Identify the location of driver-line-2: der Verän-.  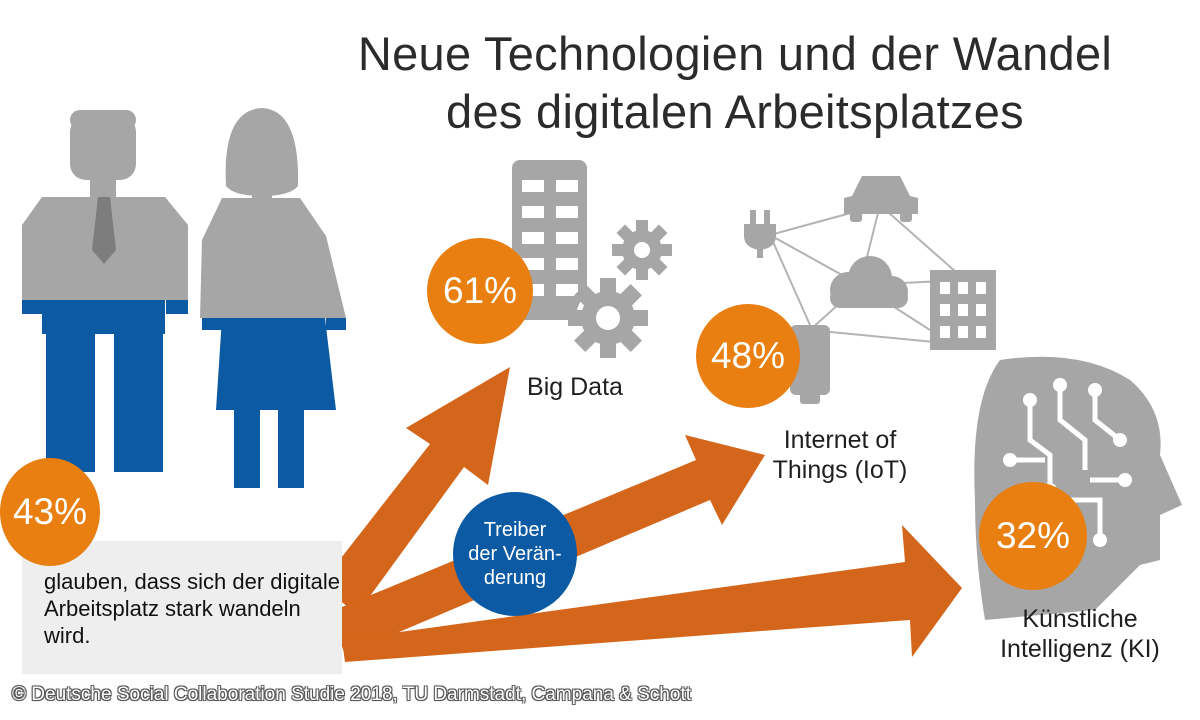
(515, 554).